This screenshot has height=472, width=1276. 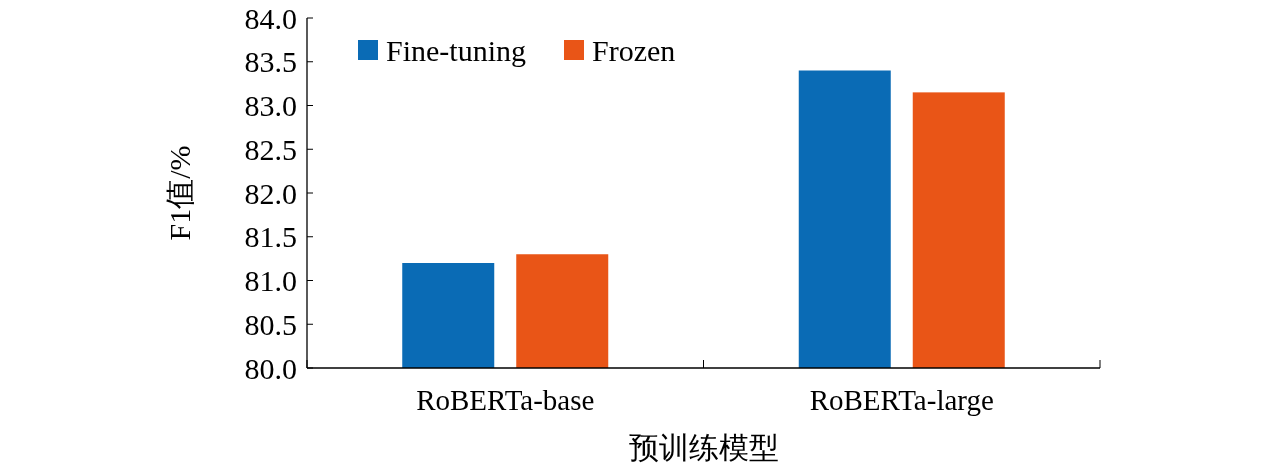 What do you see at coordinates (456, 50) in the screenshot?
I see `legend-label: Fine-tuning` at bounding box center [456, 50].